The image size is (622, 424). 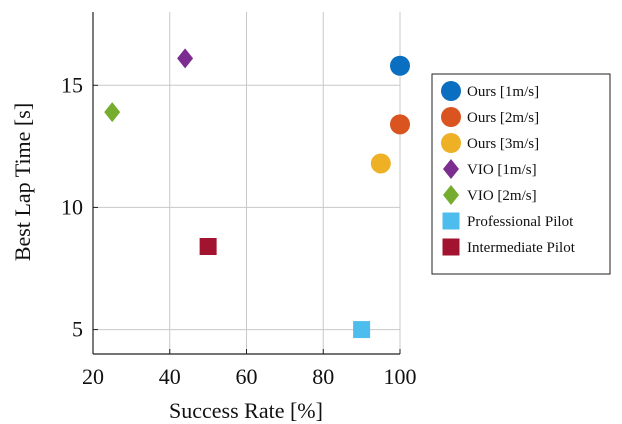 What do you see at coordinates (451, 117) in the screenshot?
I see `legend-marker-ours-2m-s` at bounding box center [451, 117].